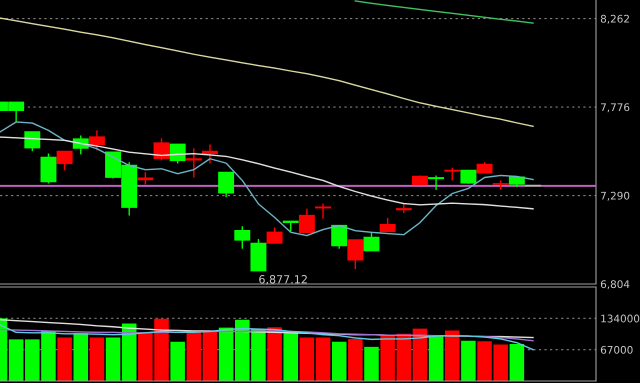 This screenshot has height=383, width=640. I want to click on y-tick-label: 7,290, so click(615, 196).